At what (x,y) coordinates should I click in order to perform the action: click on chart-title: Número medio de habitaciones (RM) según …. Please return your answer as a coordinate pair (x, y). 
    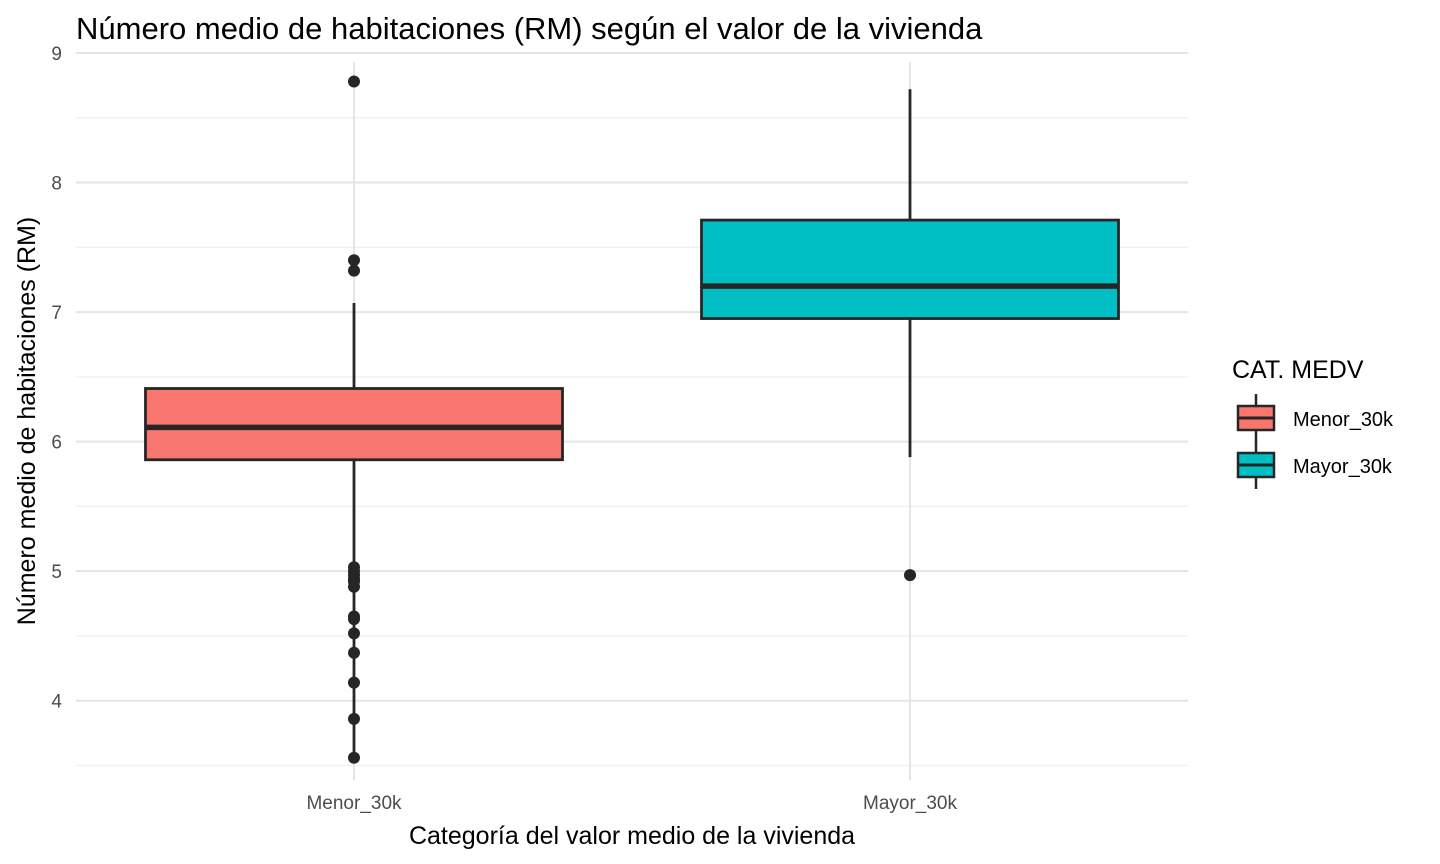
    Looking at the image, I should click on (529, 28).